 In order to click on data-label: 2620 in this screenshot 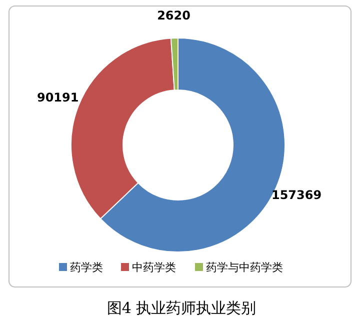, I will do `click(173, 15)`.